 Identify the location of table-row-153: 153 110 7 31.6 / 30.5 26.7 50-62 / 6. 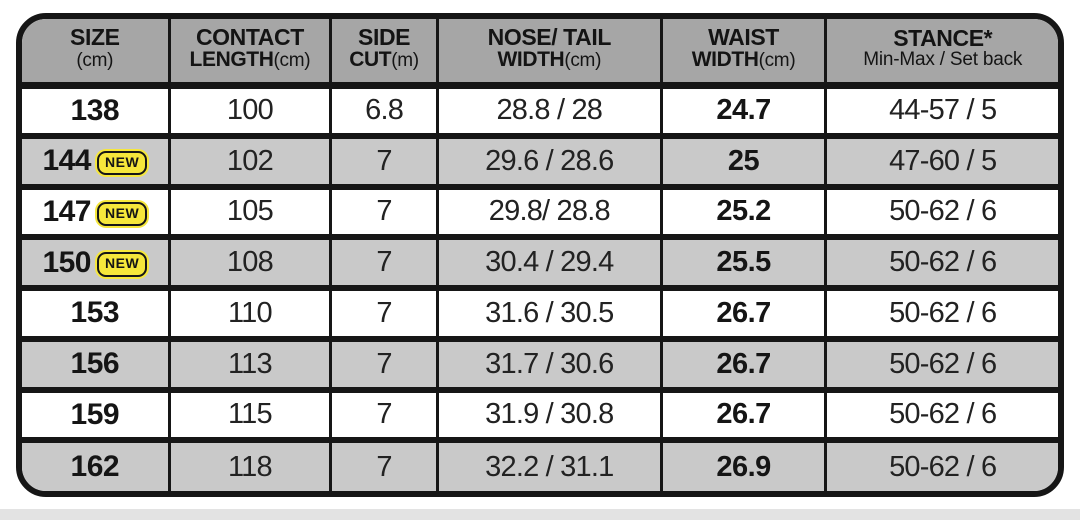
(540, 312).